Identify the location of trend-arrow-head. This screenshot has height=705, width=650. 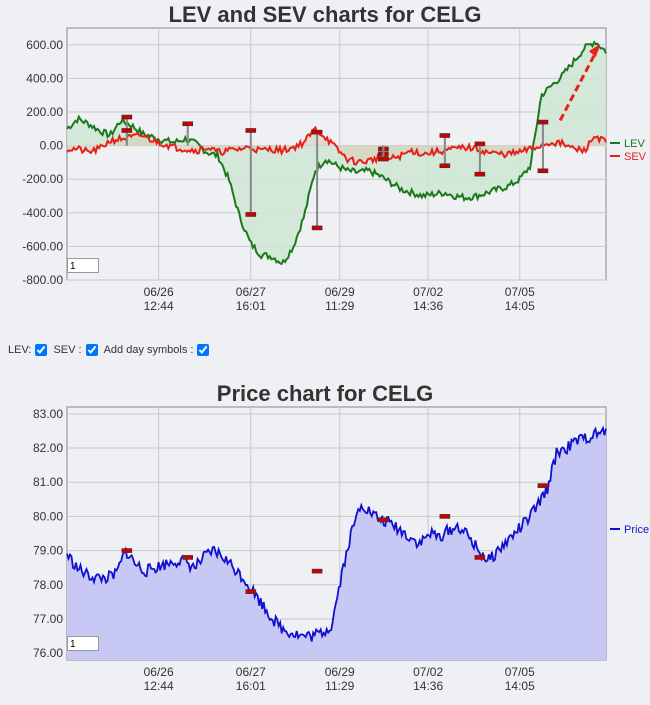
(594, 51).